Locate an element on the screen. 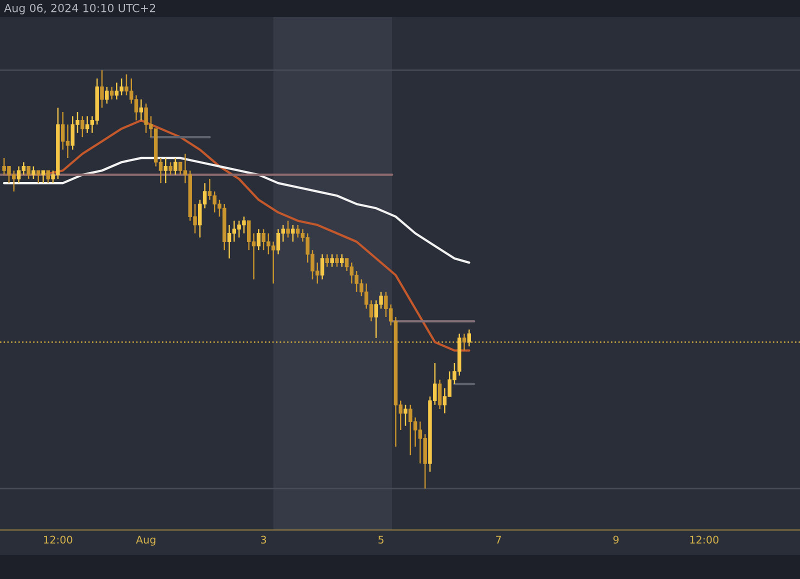 Image resolution: width=800 pixels, height=579 pixels. x-tick-label: 7 is located at coordinates (498, 540).